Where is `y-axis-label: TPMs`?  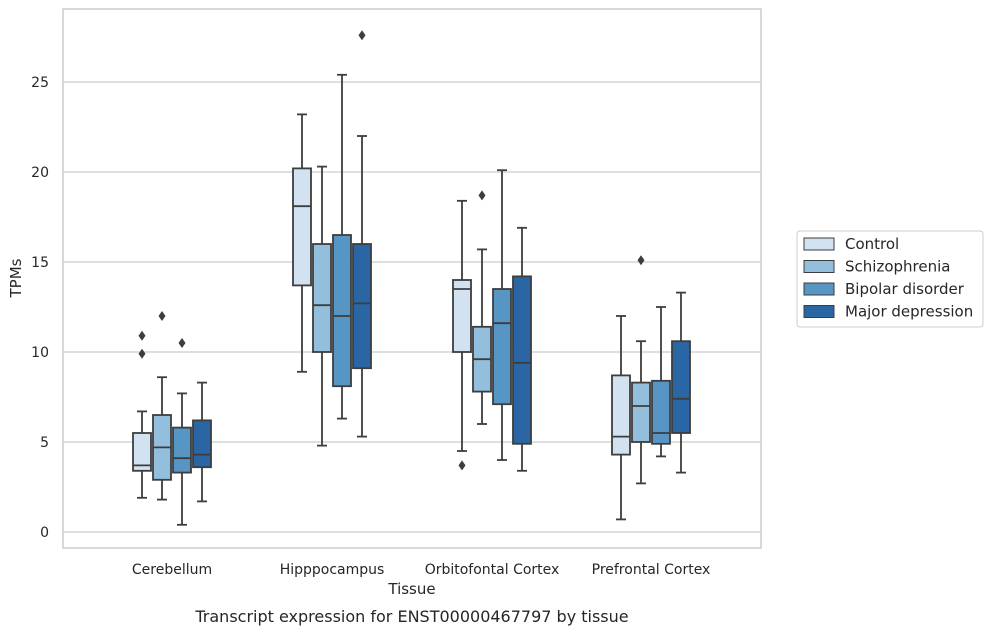
y-axis-label: TPMs is located at coordinates (16, 278).